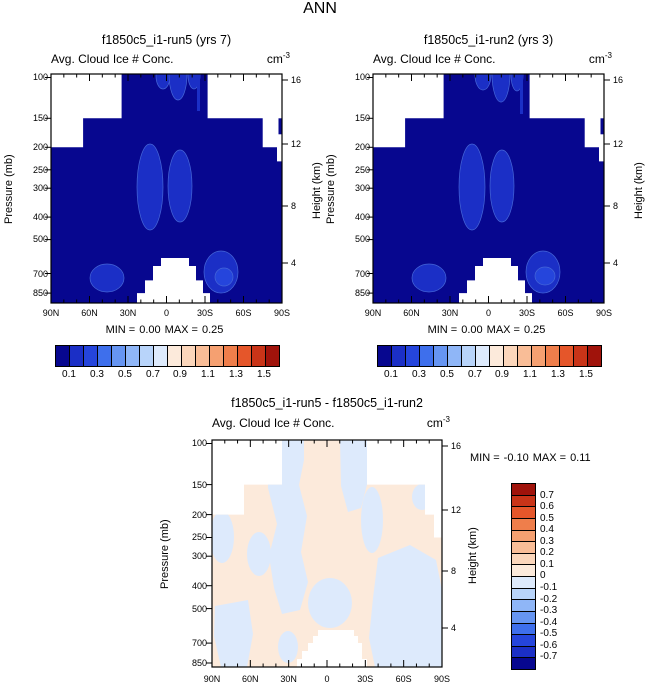  I want to click on colorbar-tick-label: 0, so click(543, 575).